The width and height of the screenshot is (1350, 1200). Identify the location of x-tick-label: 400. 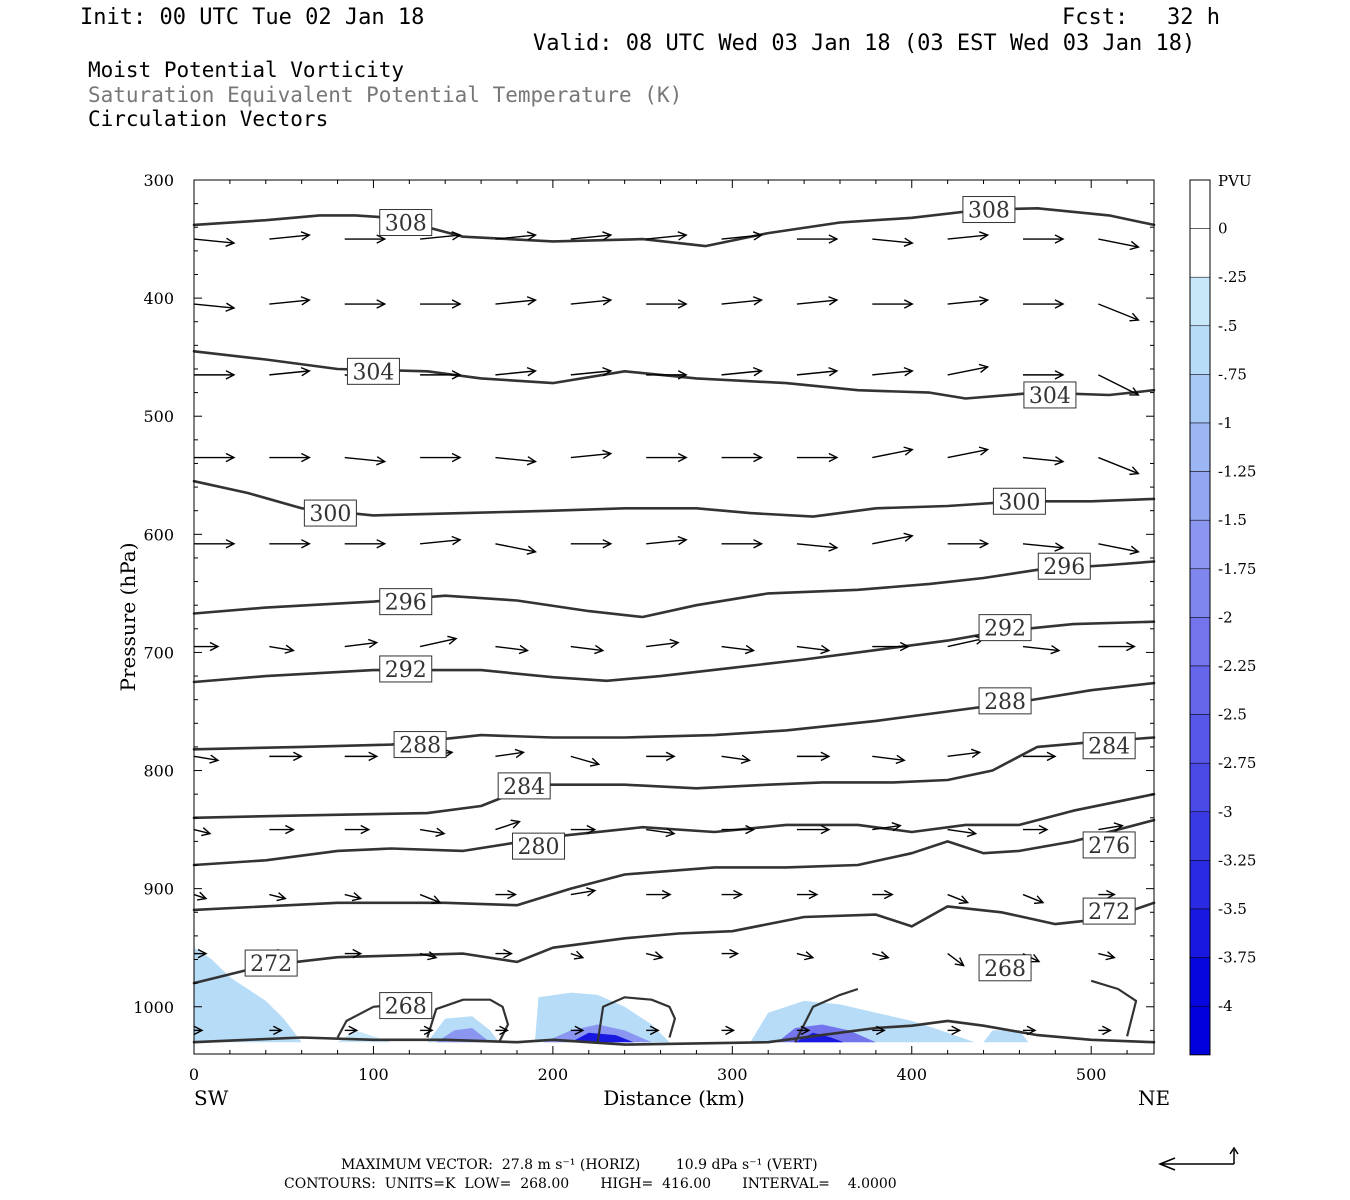
(911, 1074).